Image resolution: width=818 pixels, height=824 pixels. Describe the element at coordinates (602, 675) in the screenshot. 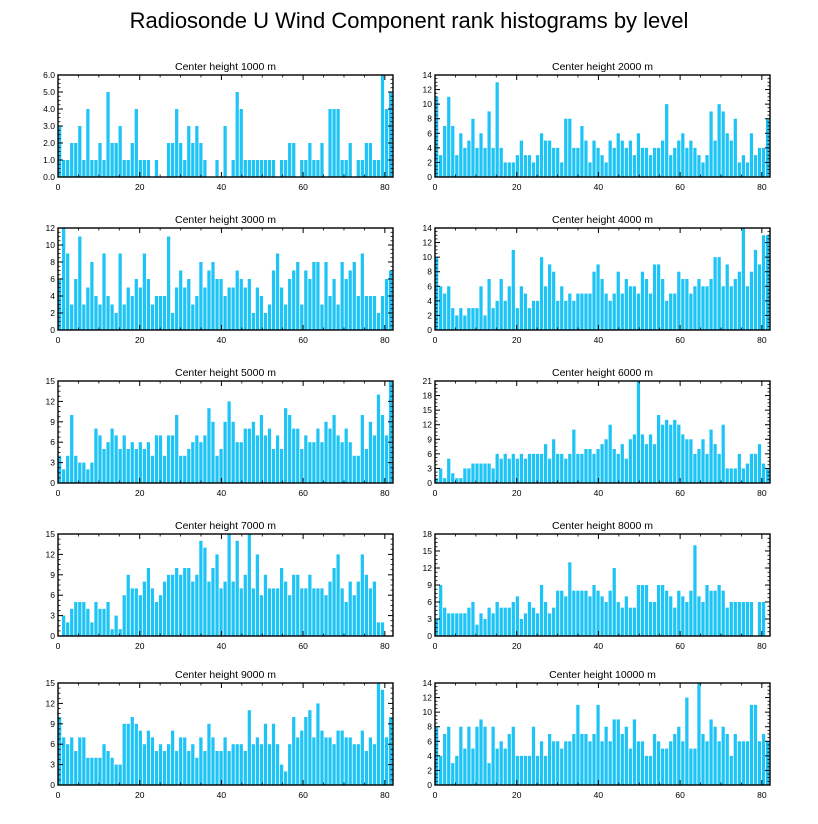

I see `panel-title: Center height 10000 m` at that location.